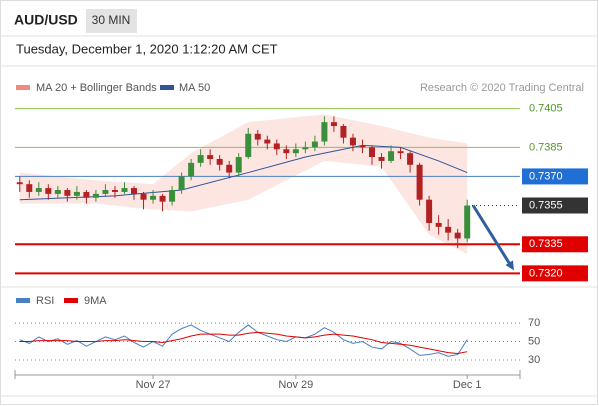  I want to click on x-tick-label: Nov 29, so click(295, 385).